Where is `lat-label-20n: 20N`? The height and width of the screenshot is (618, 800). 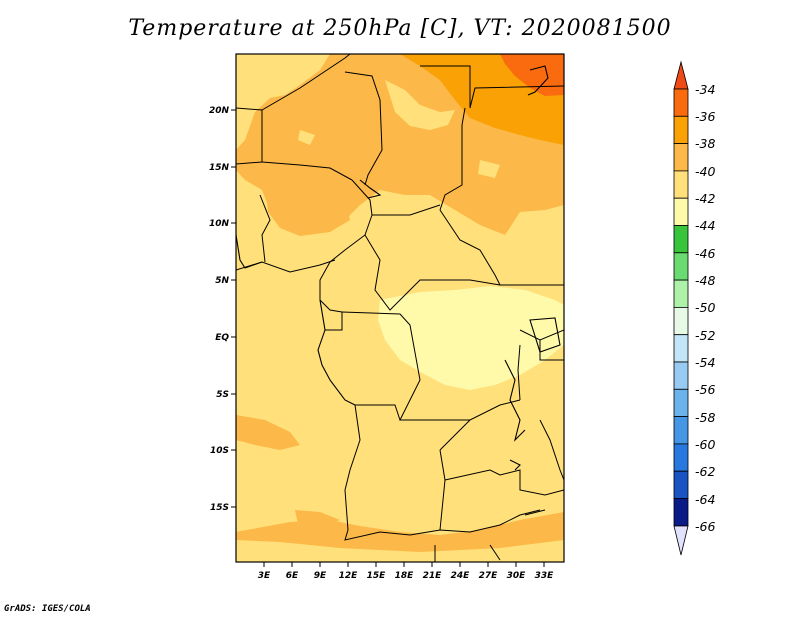 lat-label-20n: 20N is located at coordinates (219, 111).